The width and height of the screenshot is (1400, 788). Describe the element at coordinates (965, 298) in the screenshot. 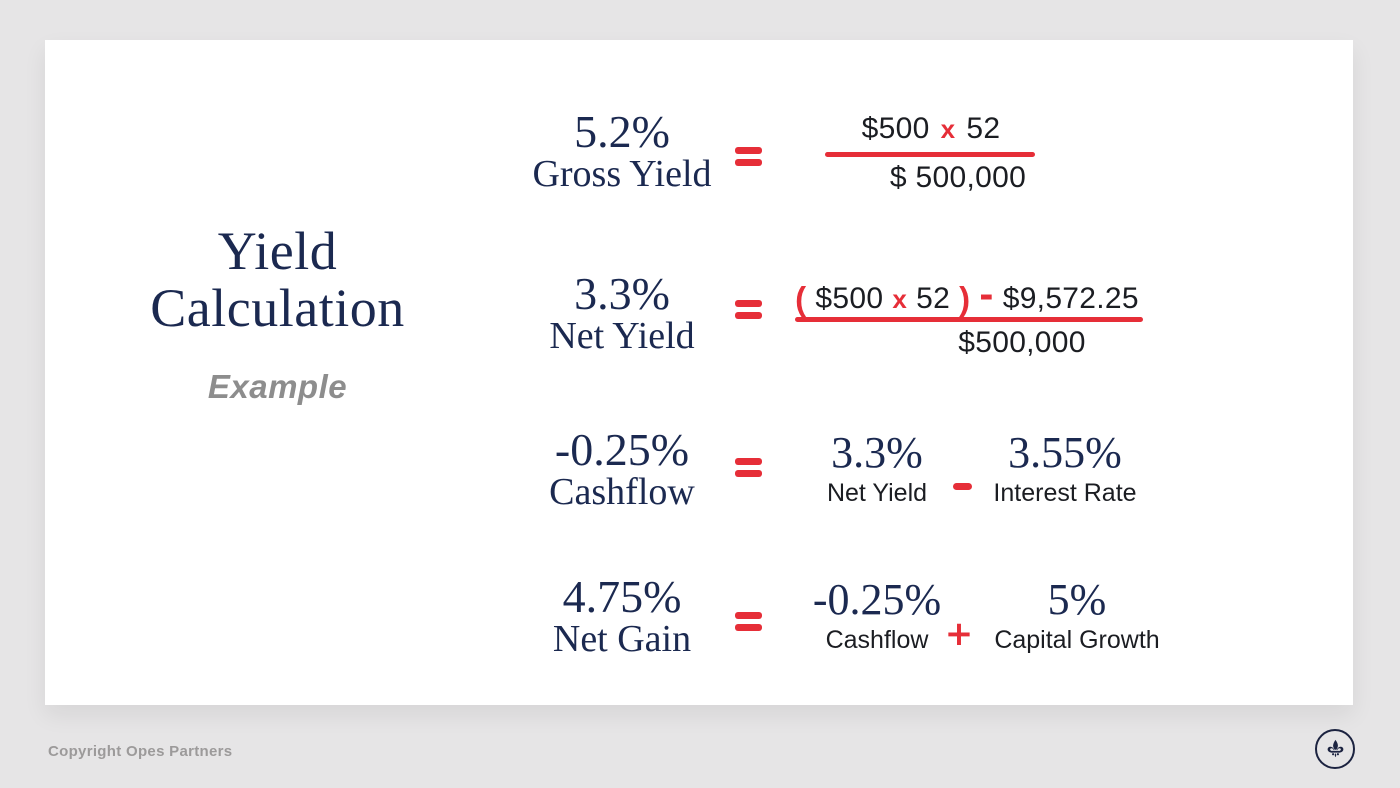

I see `close-paren: )` at that location.